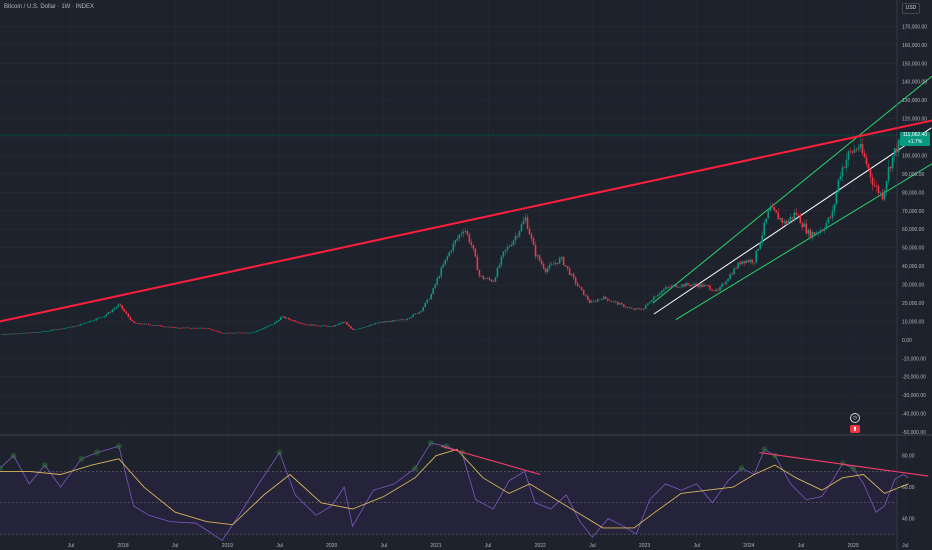 The height and width of the screenshot is (550, 932). What do you see at coordinates (915, 139) in the screenshot?
I see `last-price-tag: 111,062.40 +1.7%` at bounding box center [915, 139].